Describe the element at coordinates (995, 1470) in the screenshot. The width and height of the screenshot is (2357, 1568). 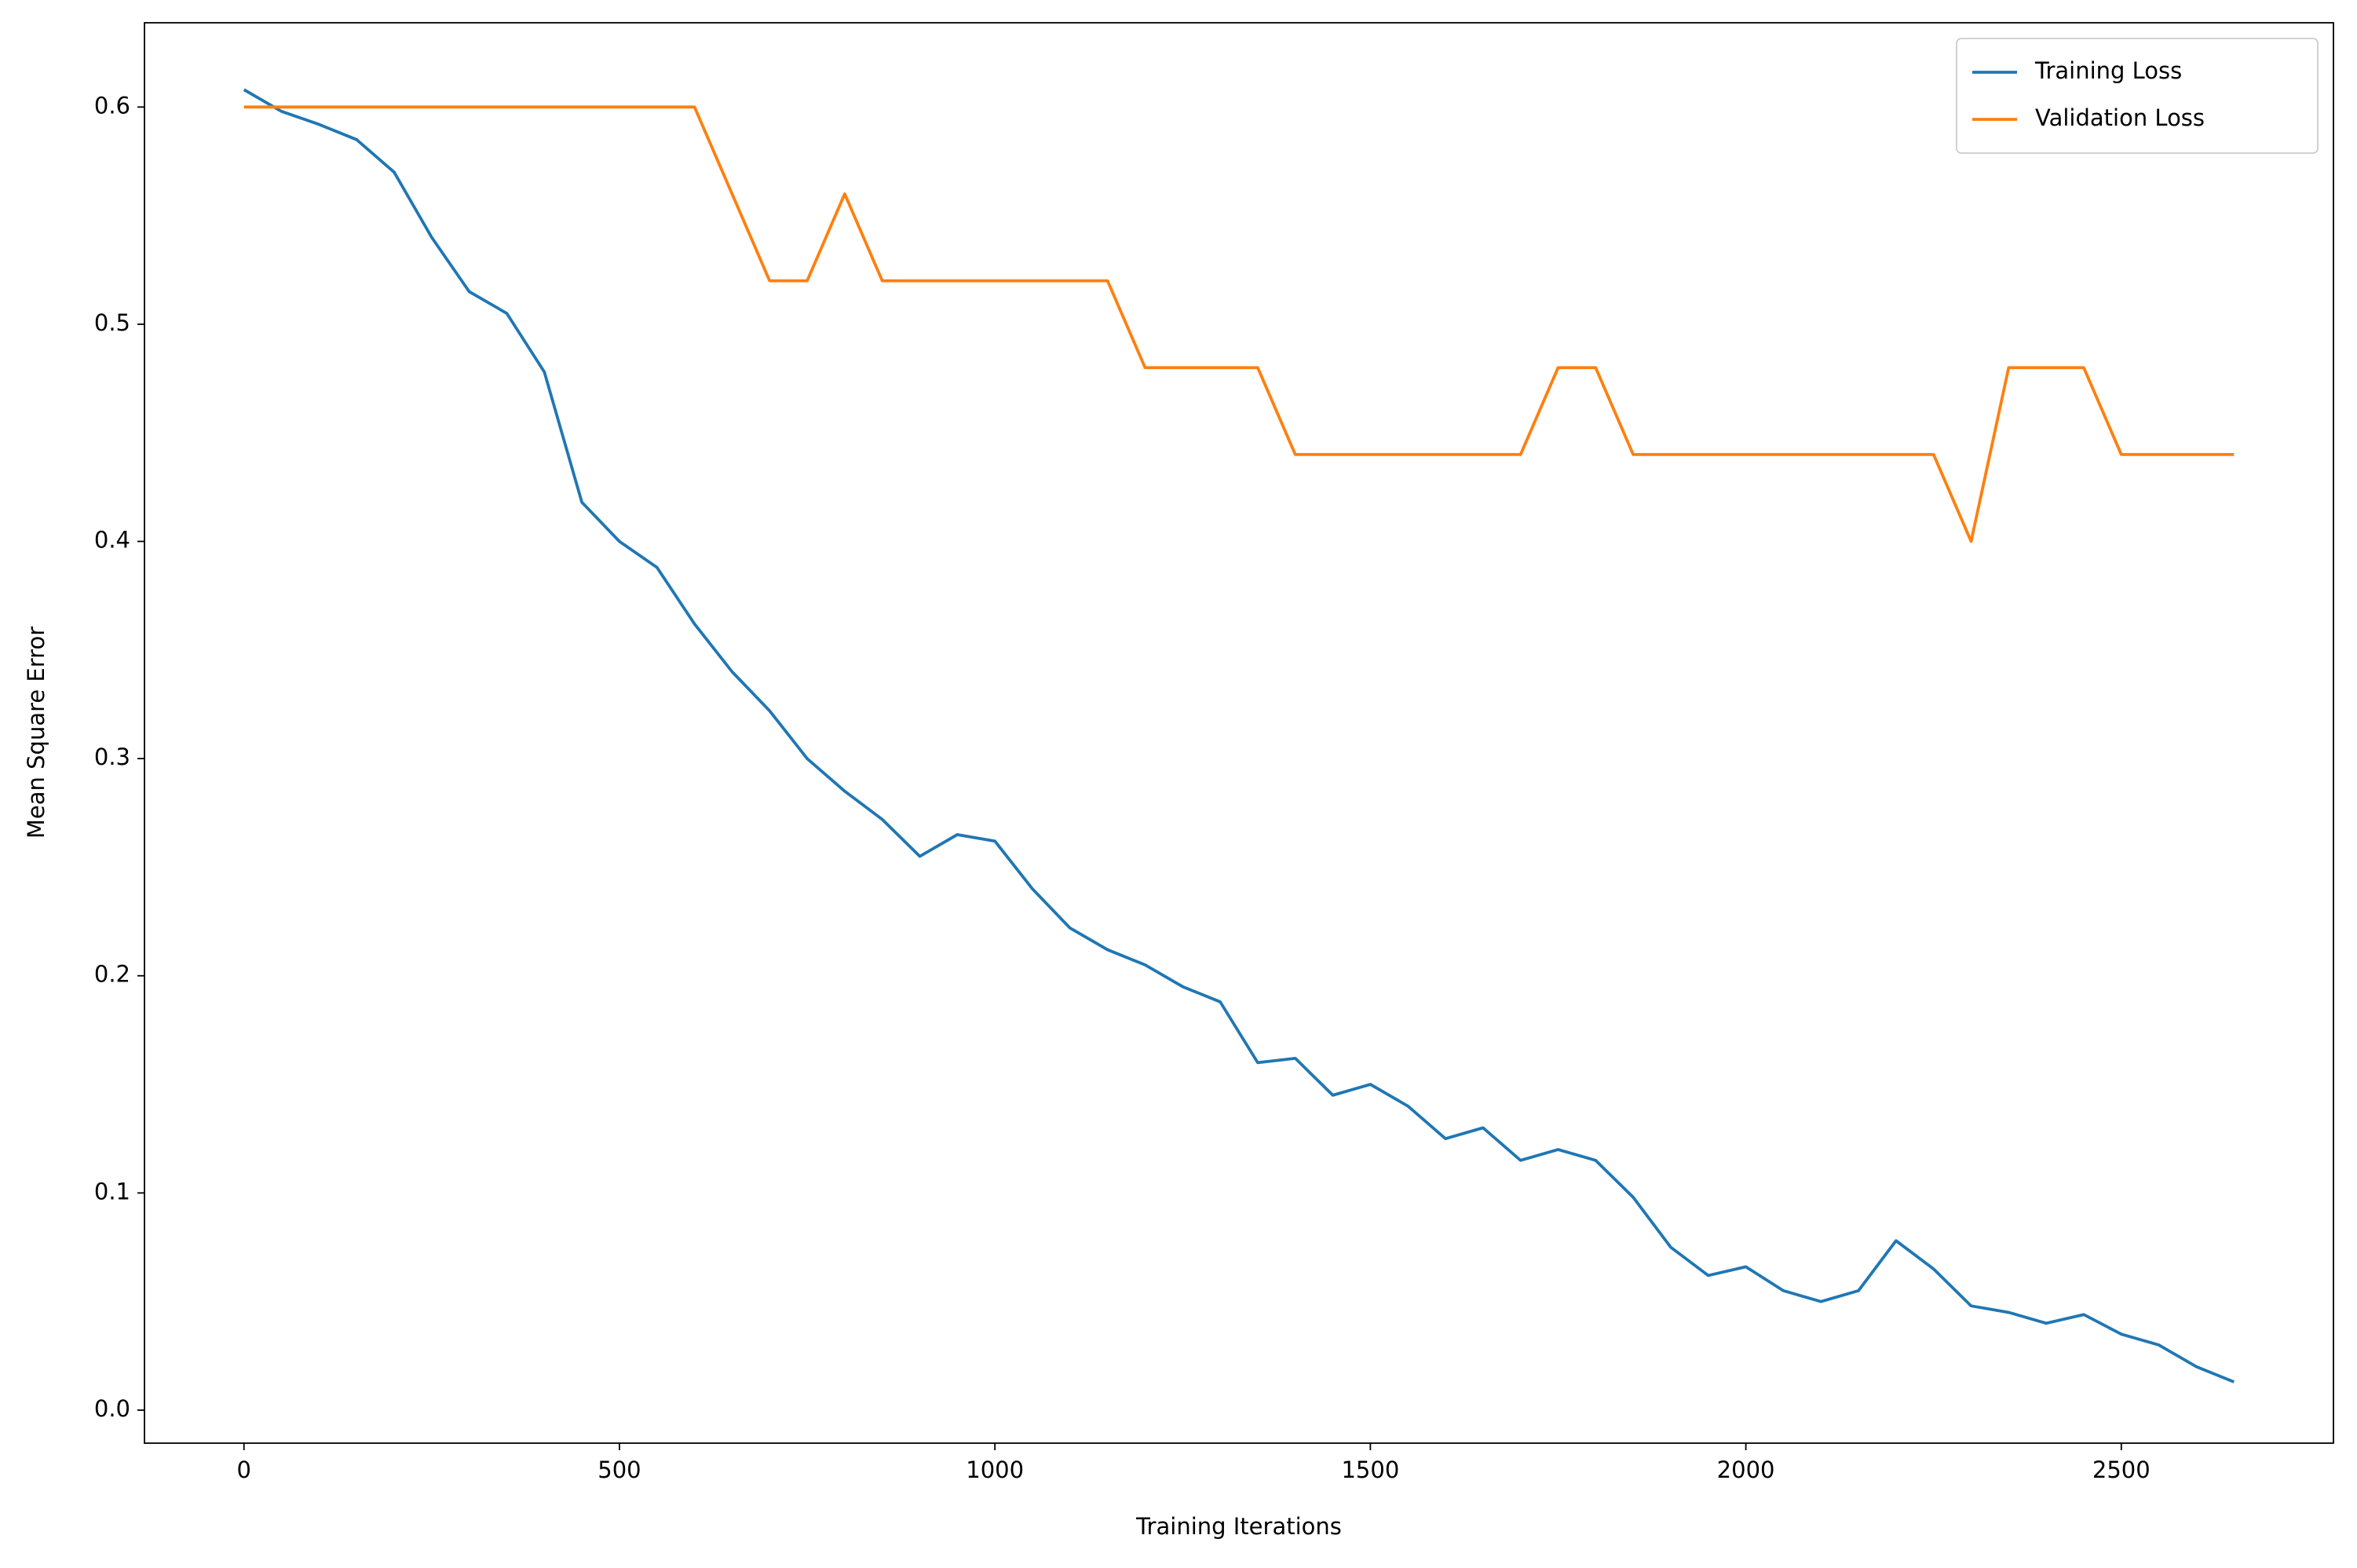
I see `x-tick-label: 1000` at that location.